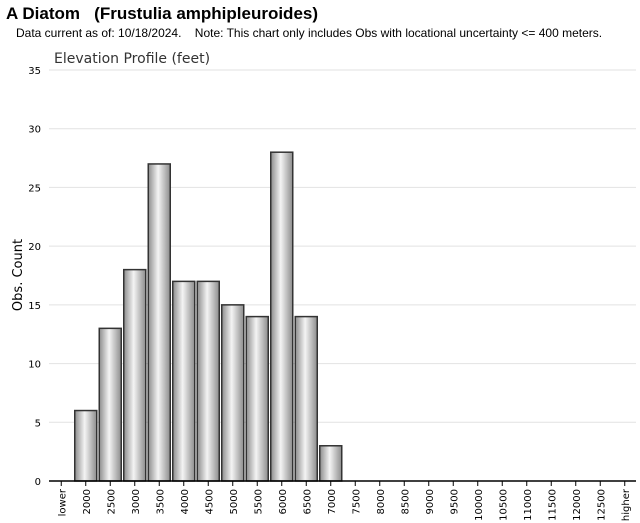 Image resolution: width=640 pixels, height=523 pixels. Describe the element at coordinates (34, 365) in the screenshot. I see `y-tick-label: 10` at that location.